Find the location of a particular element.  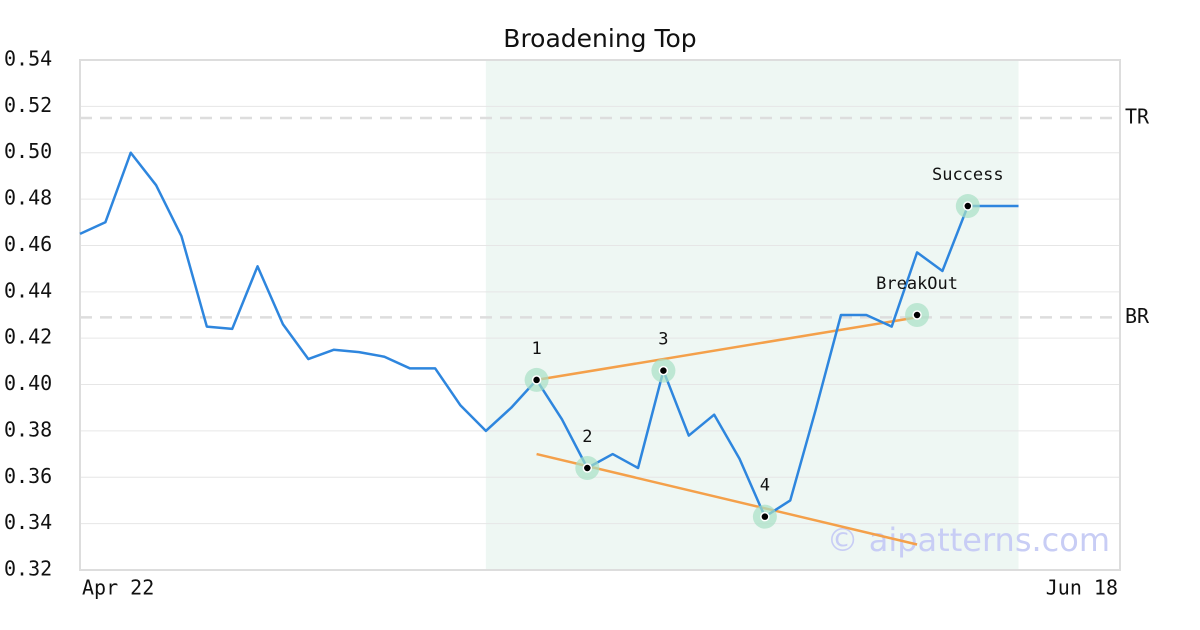

marker-label: BreakOut is located at coordinates (917, 284).